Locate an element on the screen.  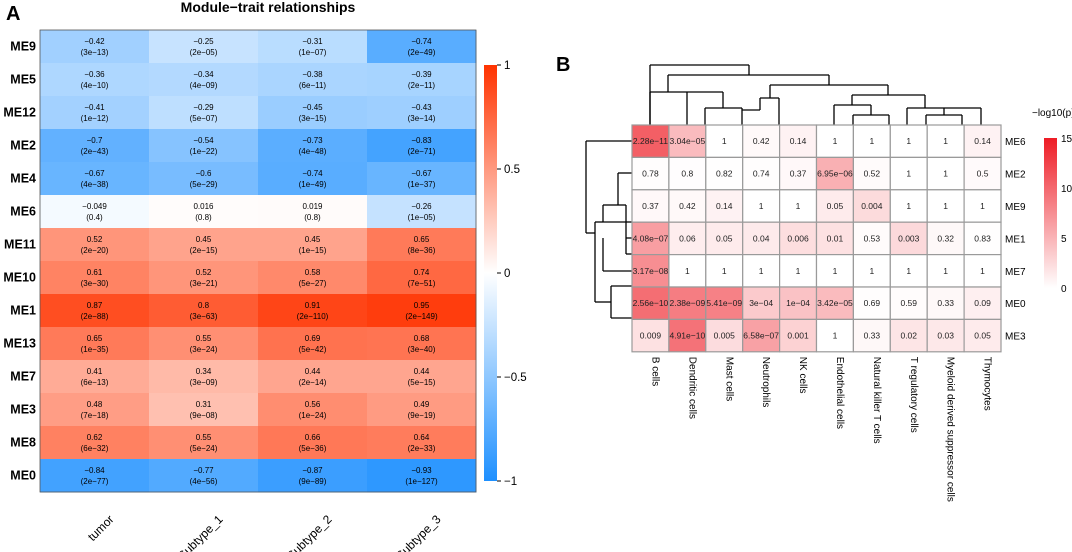
cell-pvalue: (3e−13) is located at coordinates (95, 52).